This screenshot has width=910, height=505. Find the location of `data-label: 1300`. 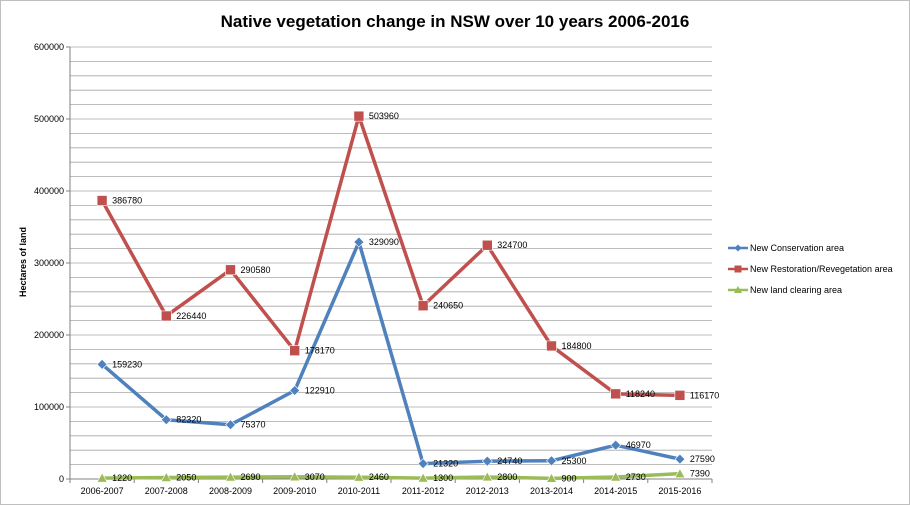

data-label: 1300 is located at coordinates (443, 478).